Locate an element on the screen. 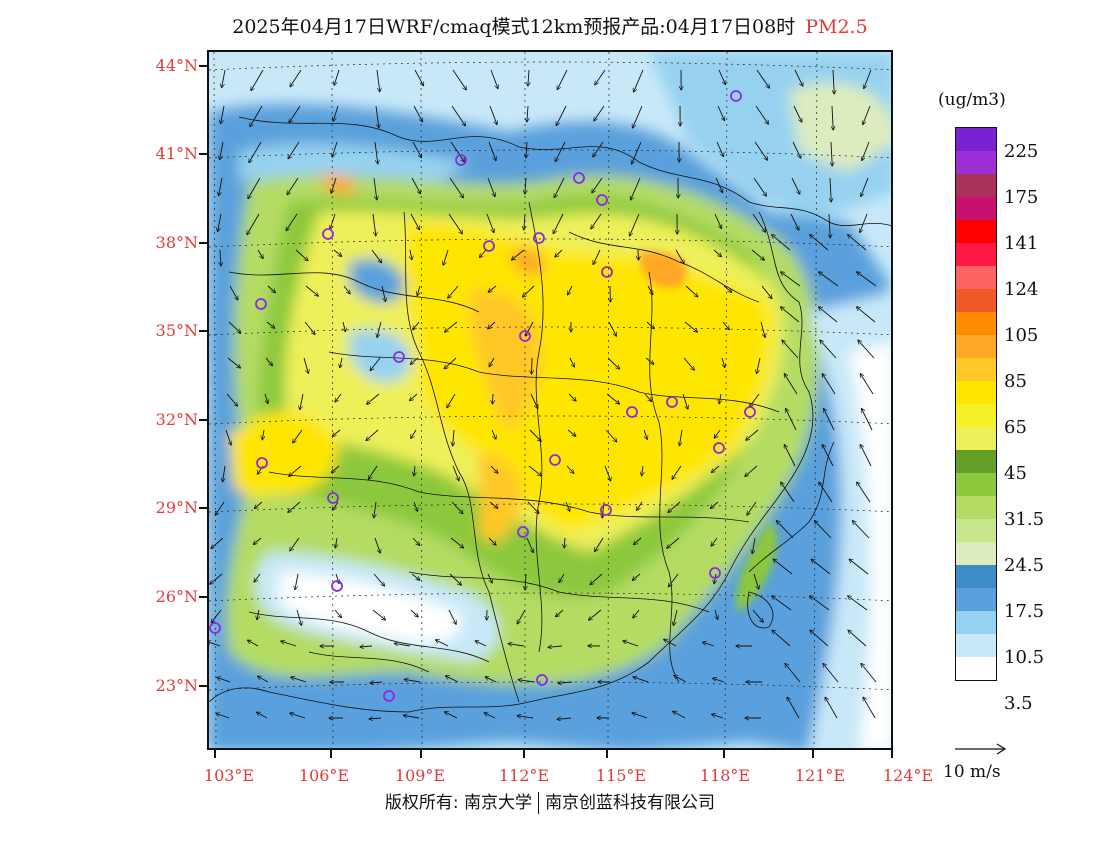 This screenshot has height=850, width=1100. legend-label: 24.5 is located at coordinates (1024, 565).